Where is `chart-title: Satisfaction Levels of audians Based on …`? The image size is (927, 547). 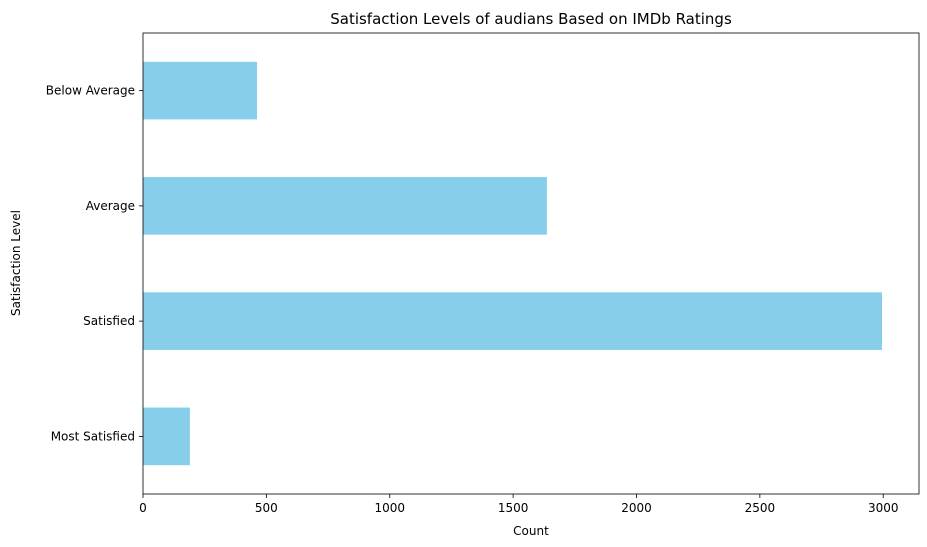
chart-title: Satisfaction Levels of audians Based on … is located at coordinates (531, 19).